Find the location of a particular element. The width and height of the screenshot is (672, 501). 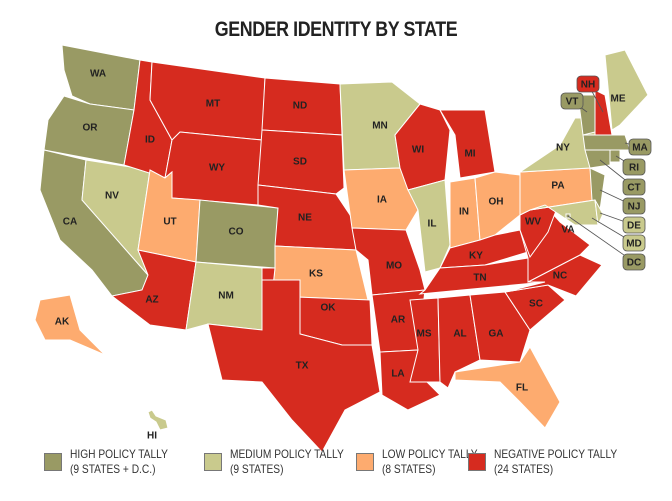

legend-item-negative: NEGATIVE POLICY TALLY (24 STATES) is located at coordinates (553, 462).